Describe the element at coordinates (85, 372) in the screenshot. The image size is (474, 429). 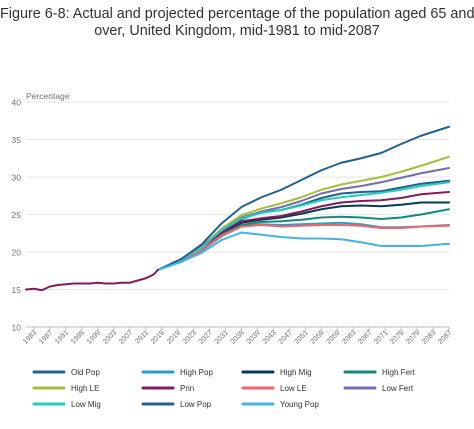
I see `legend-label-old-pop: Old Pop` at that location.